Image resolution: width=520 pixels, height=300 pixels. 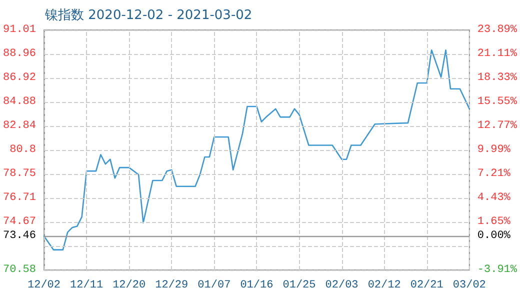 What do you see at coordinates (44, 286) in the screenshot?
I see `x-tick-label: 12/02` at bounding box center [44, 286].